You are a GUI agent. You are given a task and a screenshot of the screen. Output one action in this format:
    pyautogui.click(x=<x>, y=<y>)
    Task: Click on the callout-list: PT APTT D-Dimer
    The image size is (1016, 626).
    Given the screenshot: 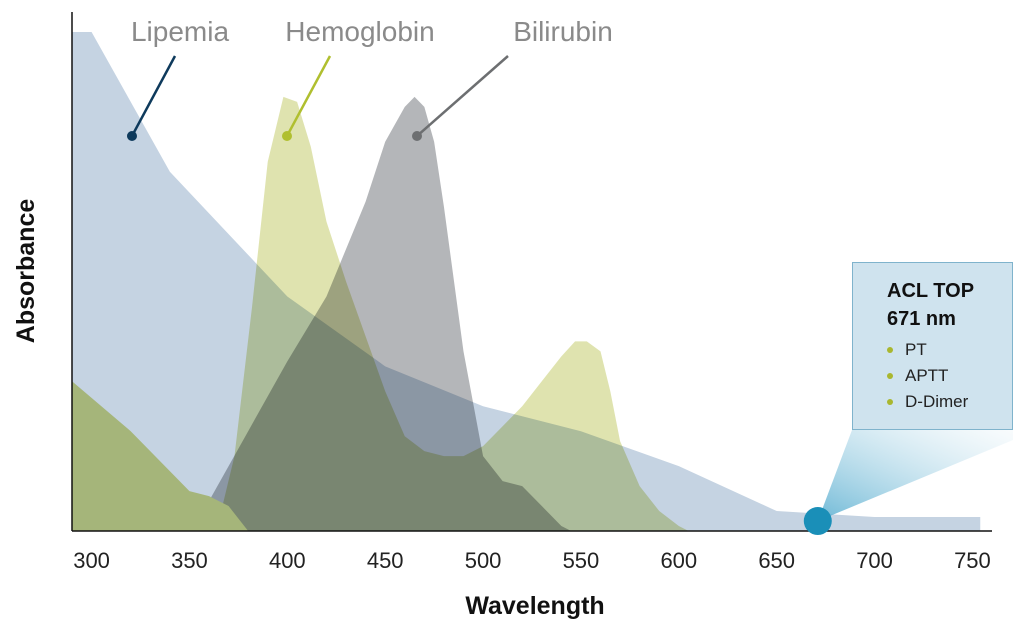 What is the action you would take?
    pyautogui.click(x=949, y=376)
    